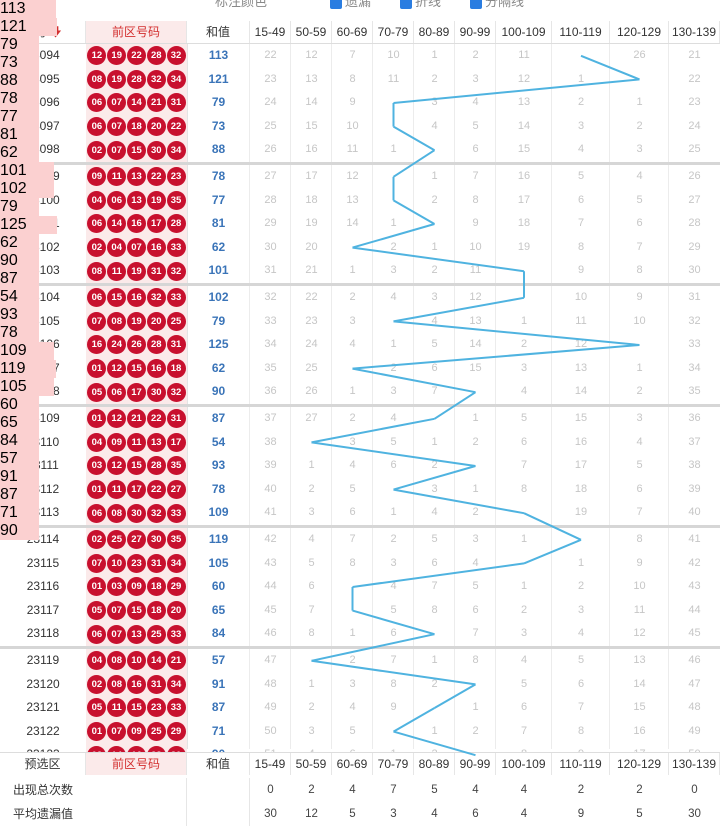 This screenshot has width=720, height=827. Describe the element at coordinates (360, 103) in the screenshot. I see `table-row: 23096 06 07 14 21 31 79 24 14 9 3 4 13 2 1 23` at that location.